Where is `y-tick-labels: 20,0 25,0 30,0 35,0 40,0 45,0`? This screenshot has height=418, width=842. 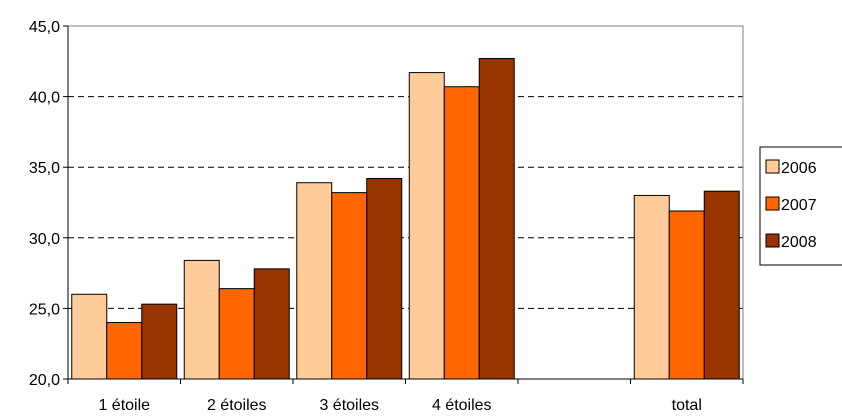 y-tick-labels: 20,0 25,0 30,0 35,0 40,0 45,0 is located at coordinates (44, 204).